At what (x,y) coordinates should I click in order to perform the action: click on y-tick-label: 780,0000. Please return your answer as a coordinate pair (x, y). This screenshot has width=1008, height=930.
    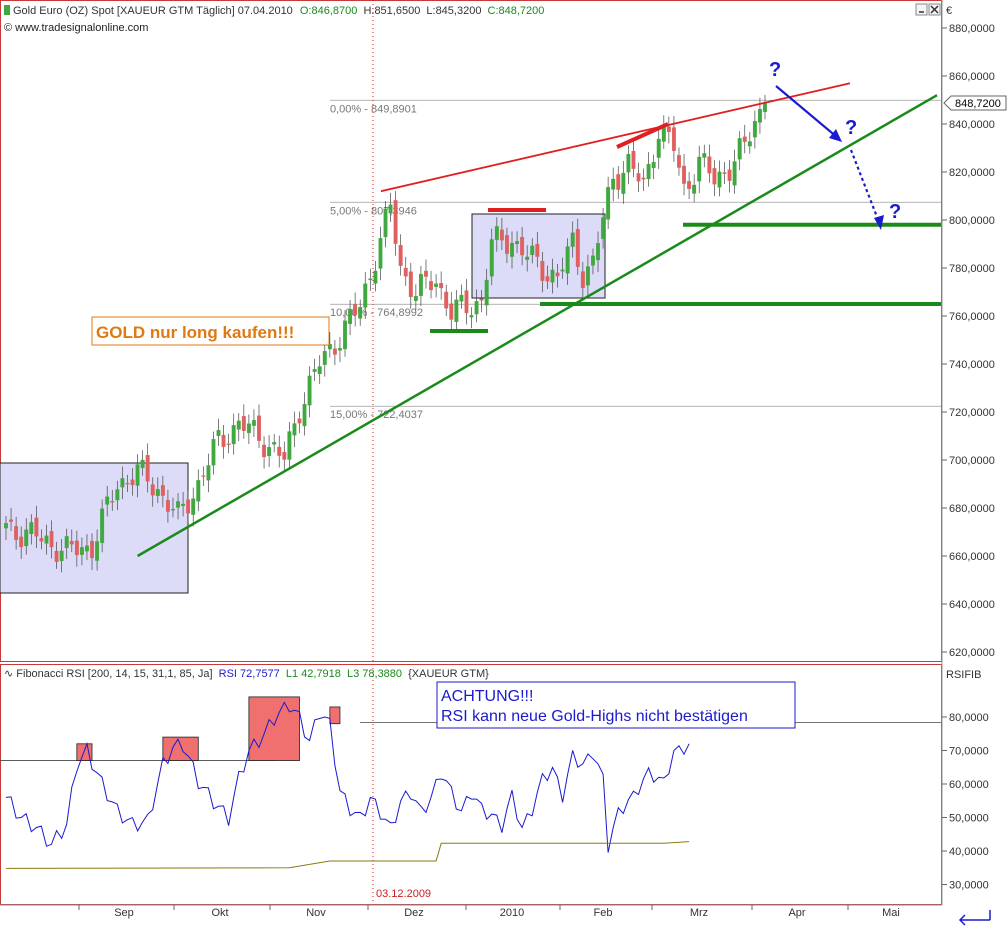
    Looking at the image, I should click on (972, 269).